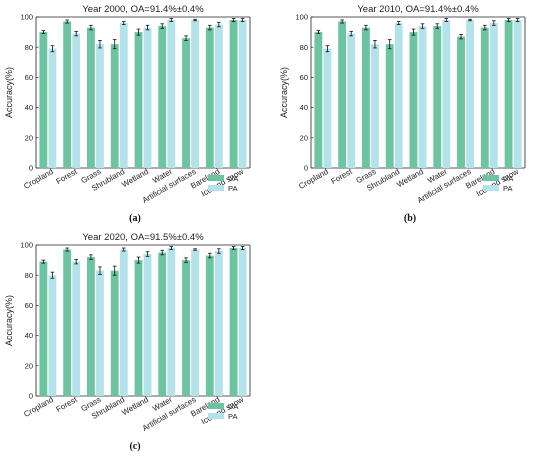 This screenshot has height=456, width=550. I want to click on chart-title: Year 2010, OA=91.4%±0.4%, so click(418, 9).